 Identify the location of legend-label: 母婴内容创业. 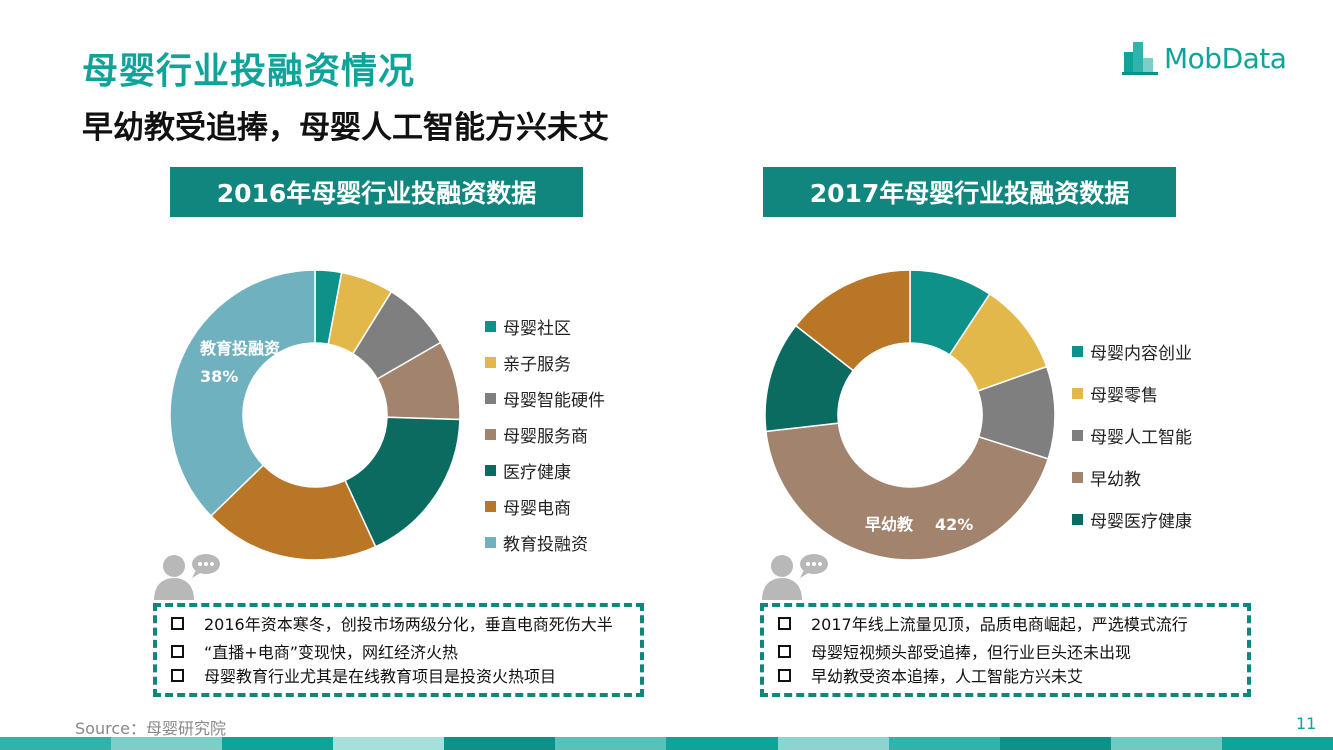
(1141, 353).